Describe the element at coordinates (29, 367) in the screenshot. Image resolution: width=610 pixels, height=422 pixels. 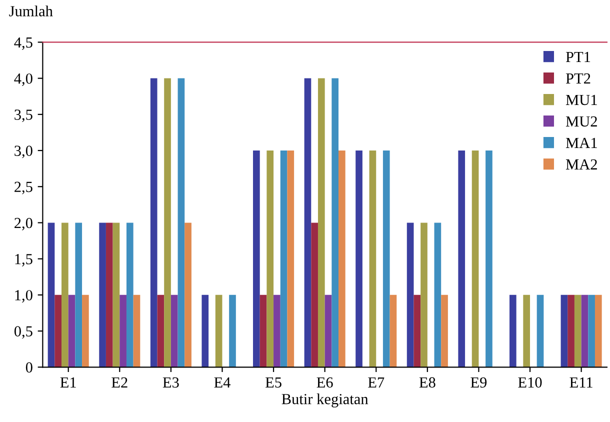
I see `y-tick-label: 0` at that location.